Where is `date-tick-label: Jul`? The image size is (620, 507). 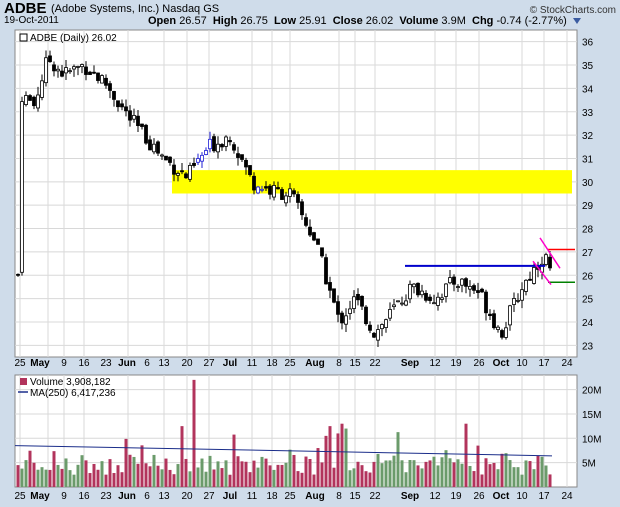 date-tick-label: Jul is located at coordinates (230, 363).